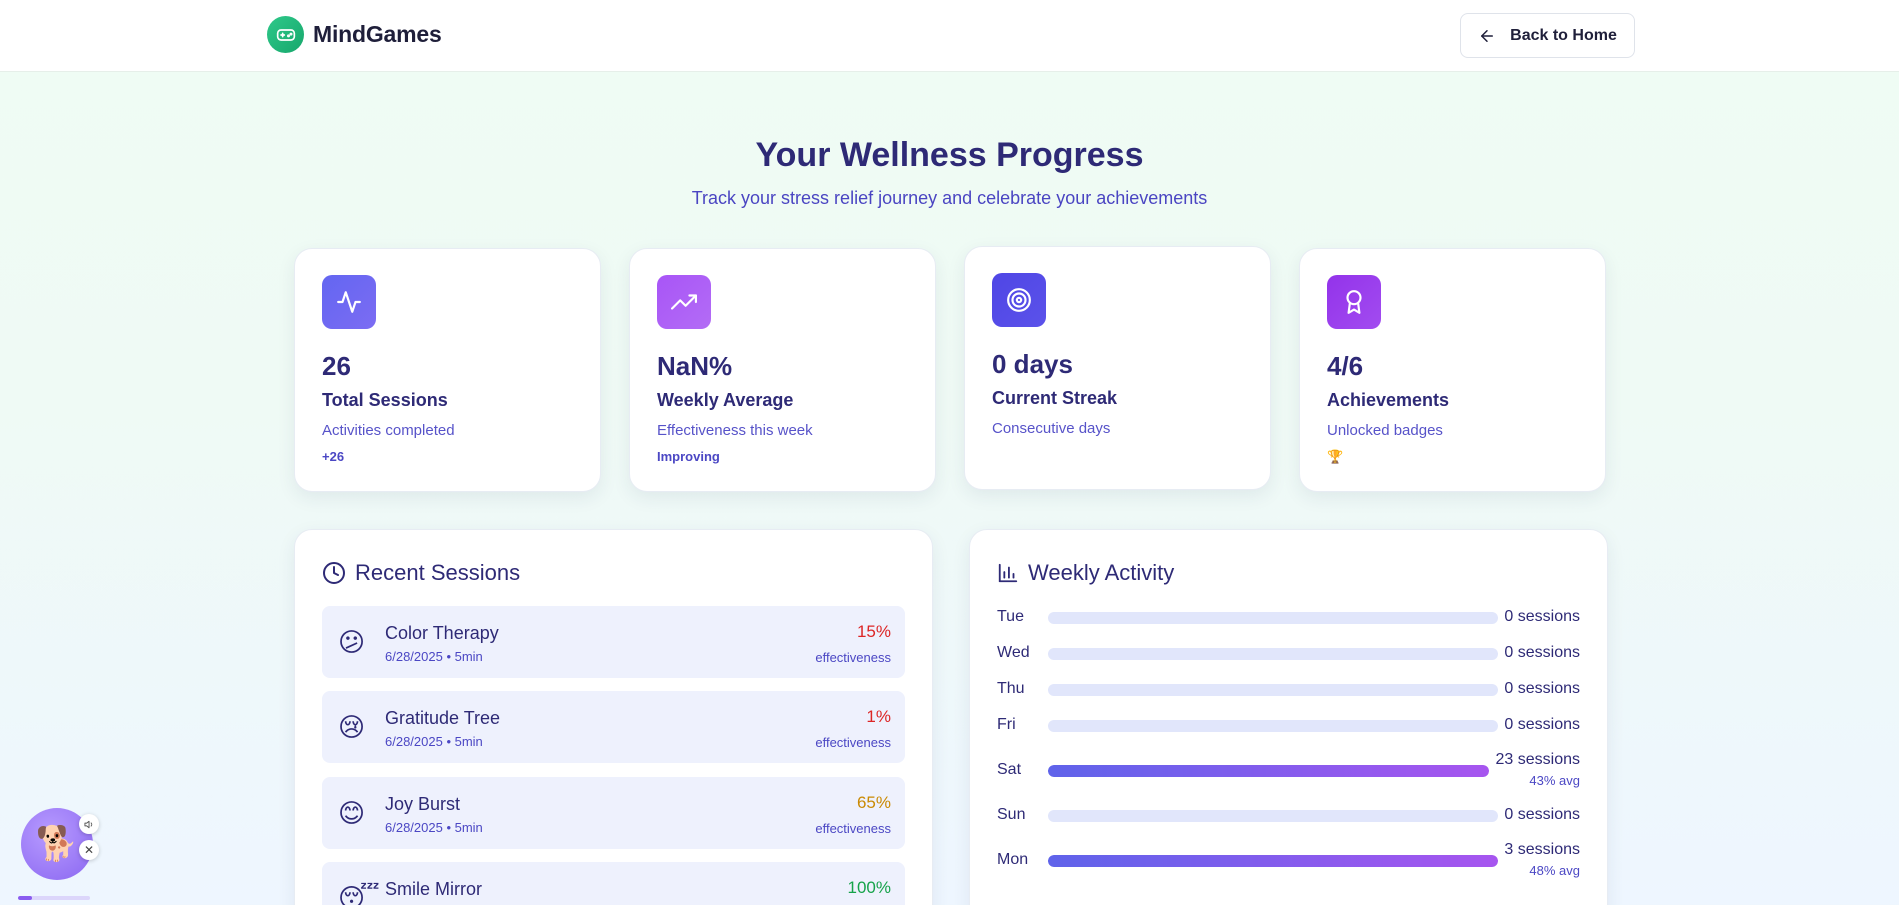 This screenshot has width=1899, height=905. I want to click on brand: MindGames, so click(354, 34).